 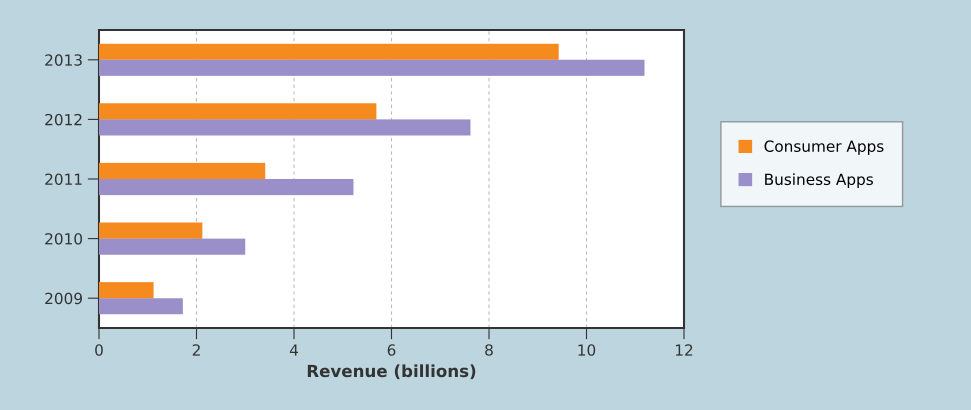 I want to click on y-tick-label: 2009, so click(x=63, y=298).